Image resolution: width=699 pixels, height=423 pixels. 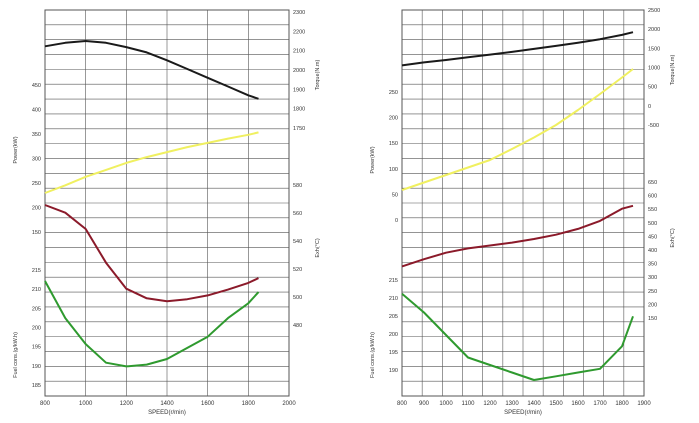 What do you see at coordinates (36, 111) in the screenshot?
I see `y-tick-label-left: 400` at bounding box center [36, 111].